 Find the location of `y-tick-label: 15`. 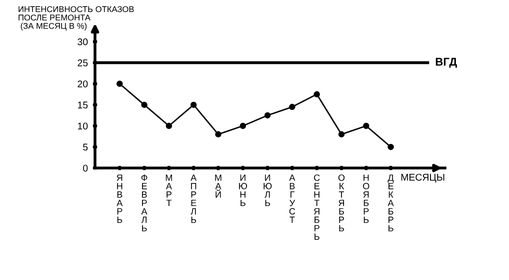

y-tick-label: 15 is located at coordinates (83, 105).